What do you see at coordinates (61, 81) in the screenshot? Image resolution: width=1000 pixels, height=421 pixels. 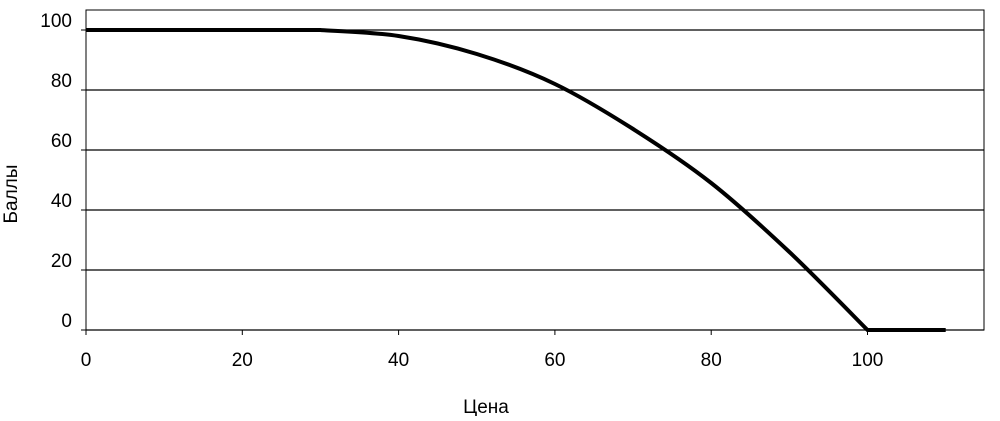 I see `y-tick-label: 80` at bounding box center [61, 81].